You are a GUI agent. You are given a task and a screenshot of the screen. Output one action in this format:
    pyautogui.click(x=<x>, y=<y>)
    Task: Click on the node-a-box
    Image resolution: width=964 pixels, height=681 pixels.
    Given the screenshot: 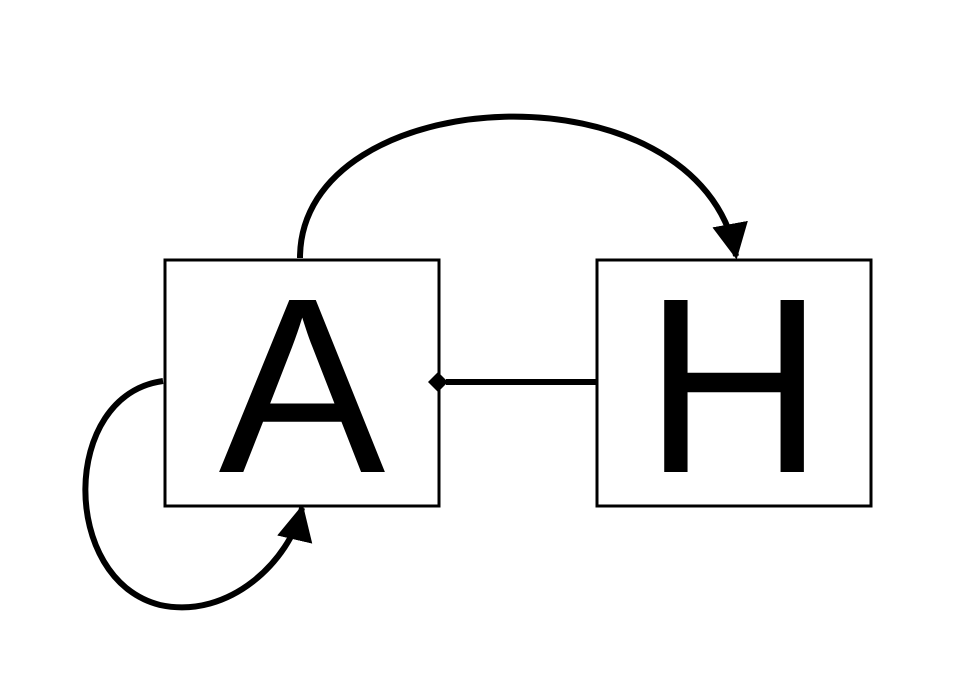 What is the action you would take?
    pyautogui.click(x=302, y=383)
    